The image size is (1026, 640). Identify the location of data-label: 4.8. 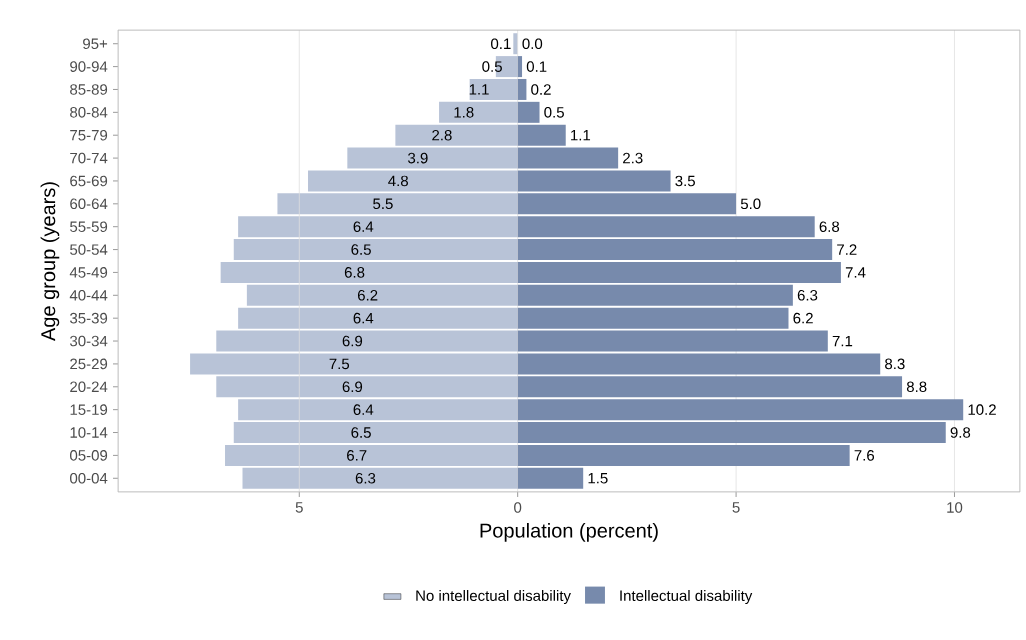
(398, 181).